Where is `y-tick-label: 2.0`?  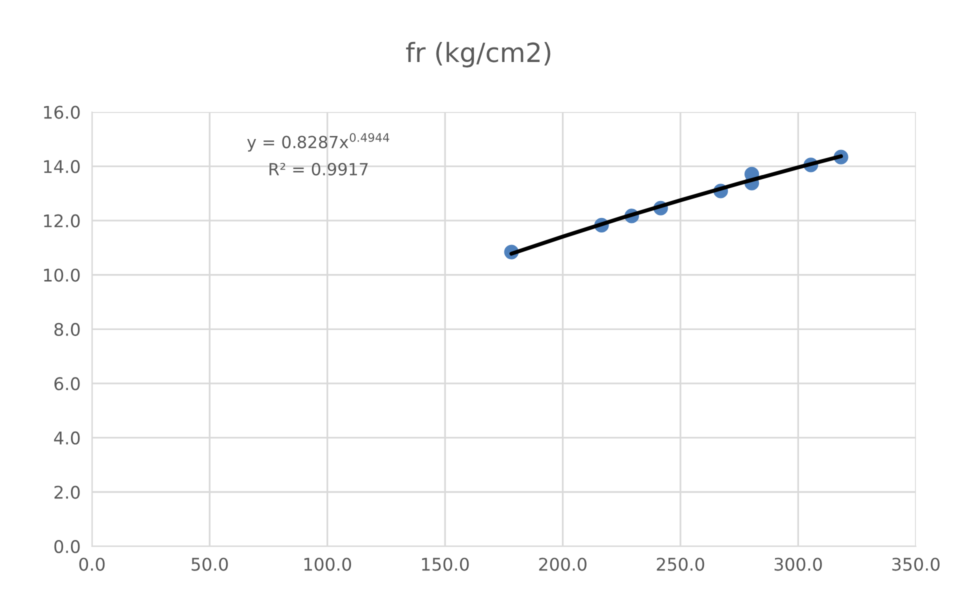
y-tick-label: 2.0 is located at coordinates (67, 492).